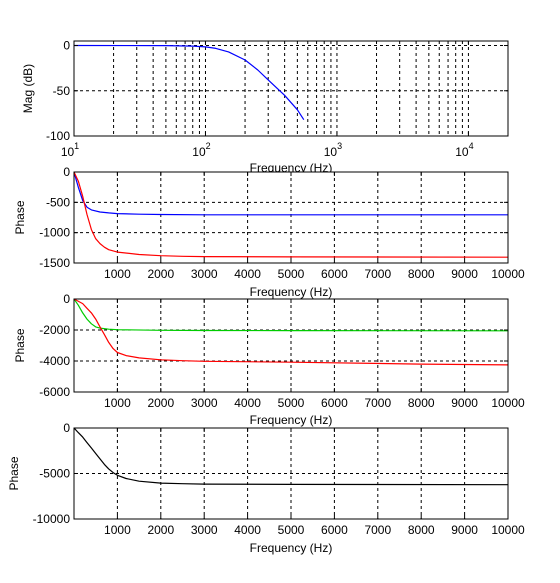 This screenshot has height=583, width=560. I want to click on y-tick-label: -500, so click(58, 202).